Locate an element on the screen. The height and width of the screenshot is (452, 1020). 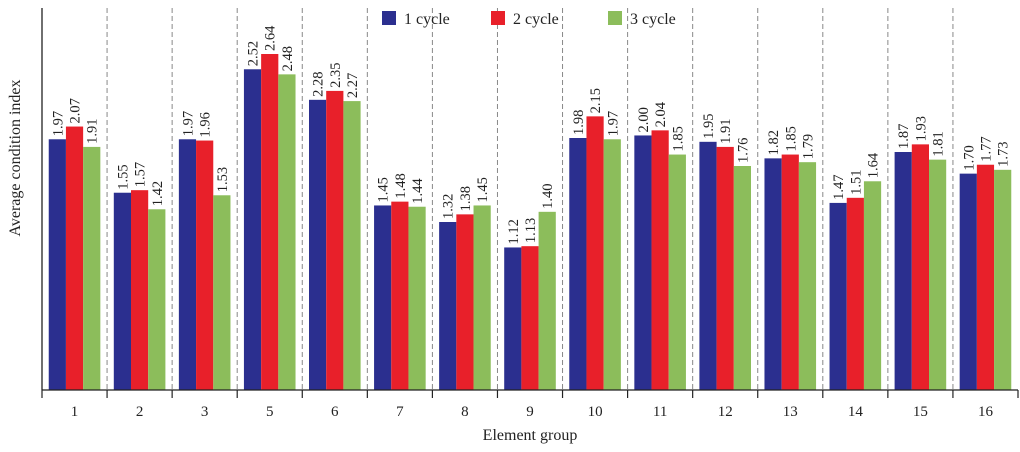
data-label: 1.73 is located at coordinates (1004, 153).